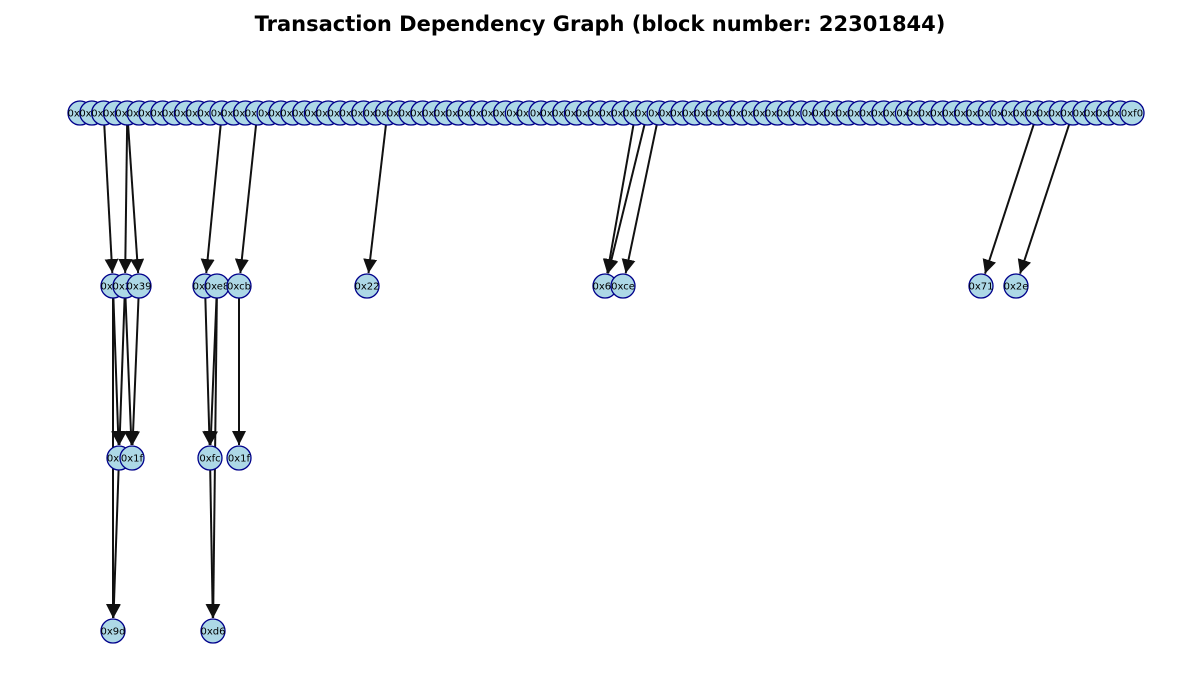 The image size is (1200, 700). What do you see at coordinates (618, 199) in the screenshot?
I see `edge-0x98-to-0x60` at bounding box center [618, 199].